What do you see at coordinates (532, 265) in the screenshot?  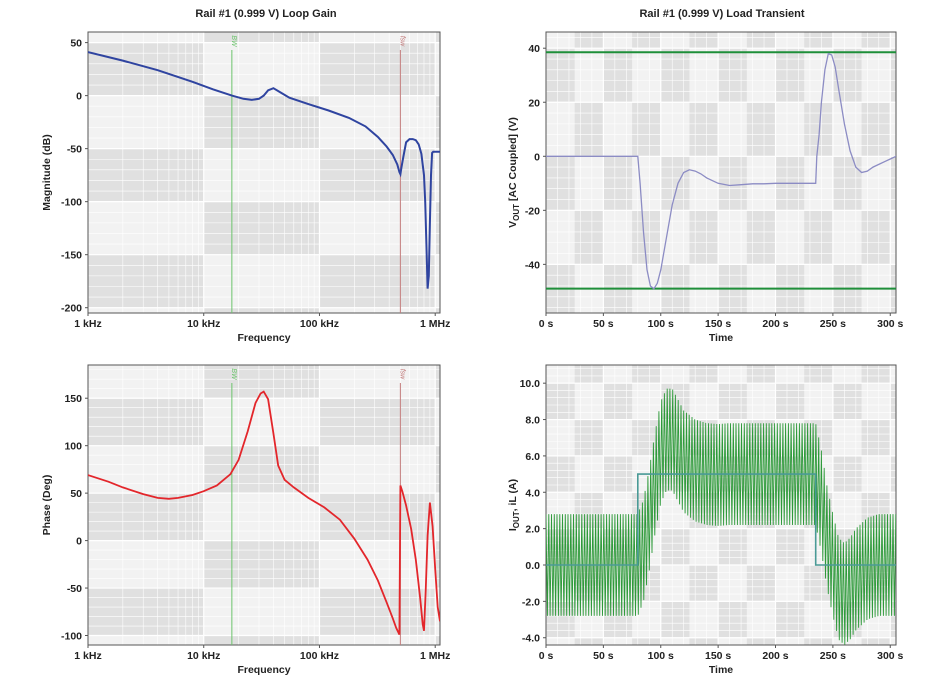 I see `y-tick-label: -40` at bounding box center [532, 265].